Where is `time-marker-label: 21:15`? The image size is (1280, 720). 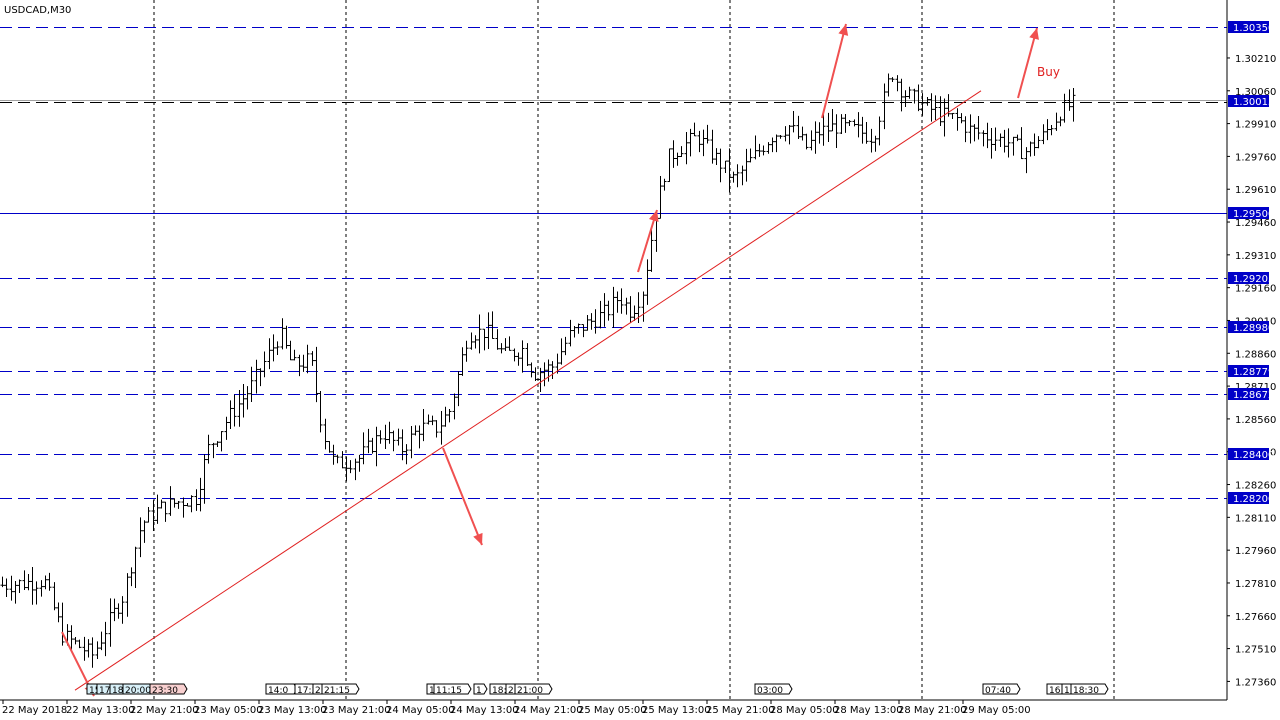 time-marker-label: 21:15 is located at coordinates (337, 691).